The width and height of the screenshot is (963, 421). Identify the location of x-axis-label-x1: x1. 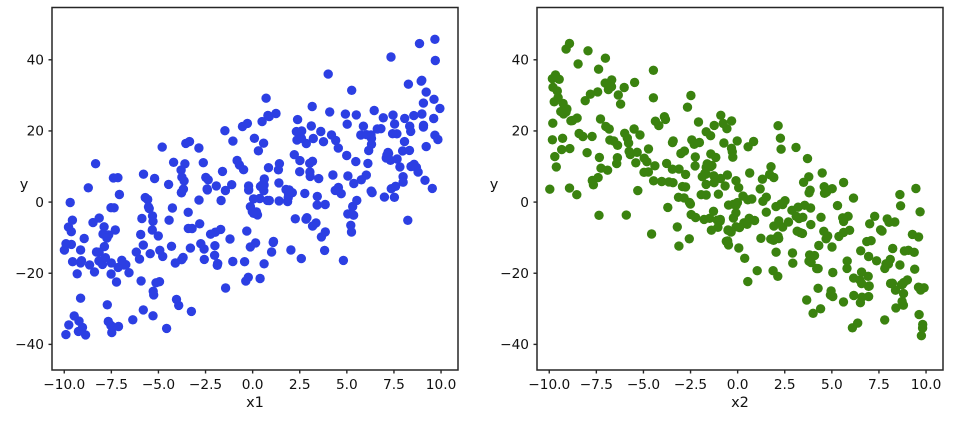
(255, 402).